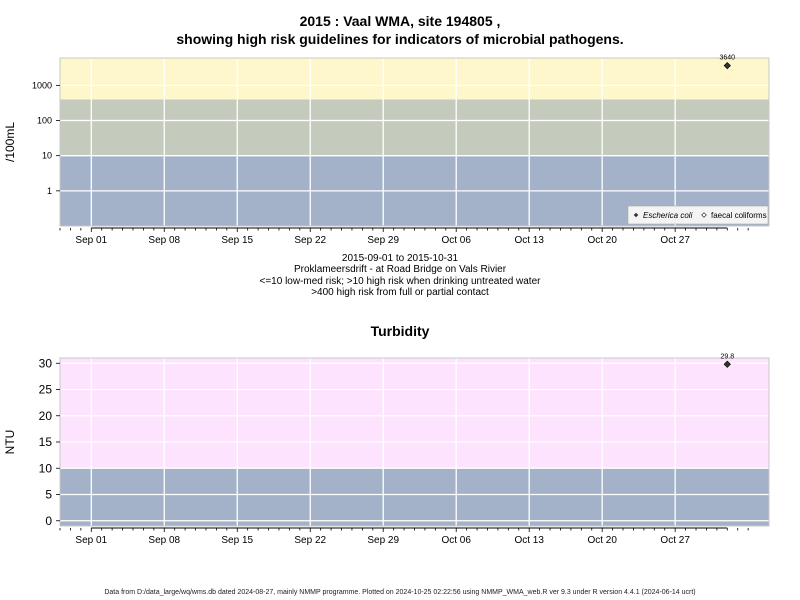  I want to click on y-tick-label: 20, so click(46, 416).